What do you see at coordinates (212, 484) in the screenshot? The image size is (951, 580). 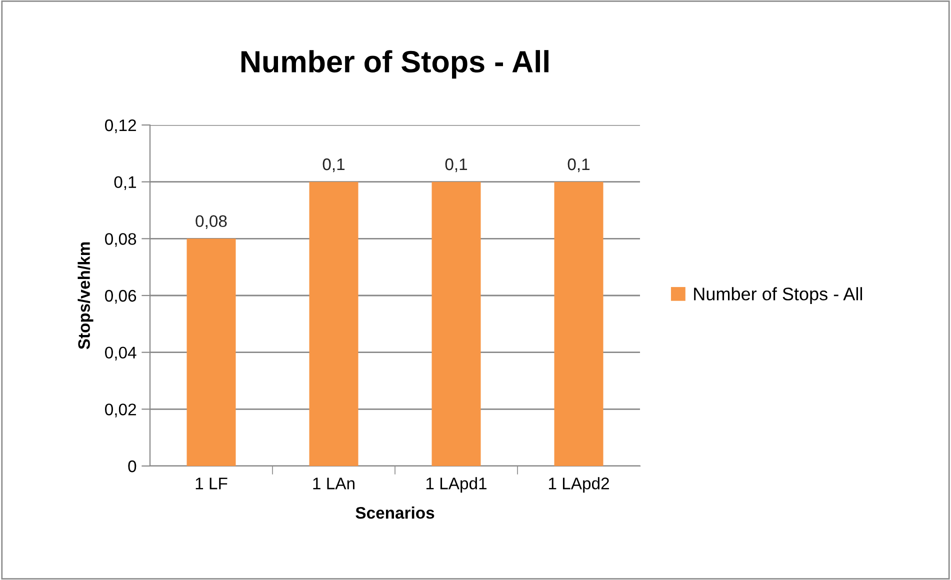 I see `x-tick-label: 1 LF` at bounding box center [212, 484].